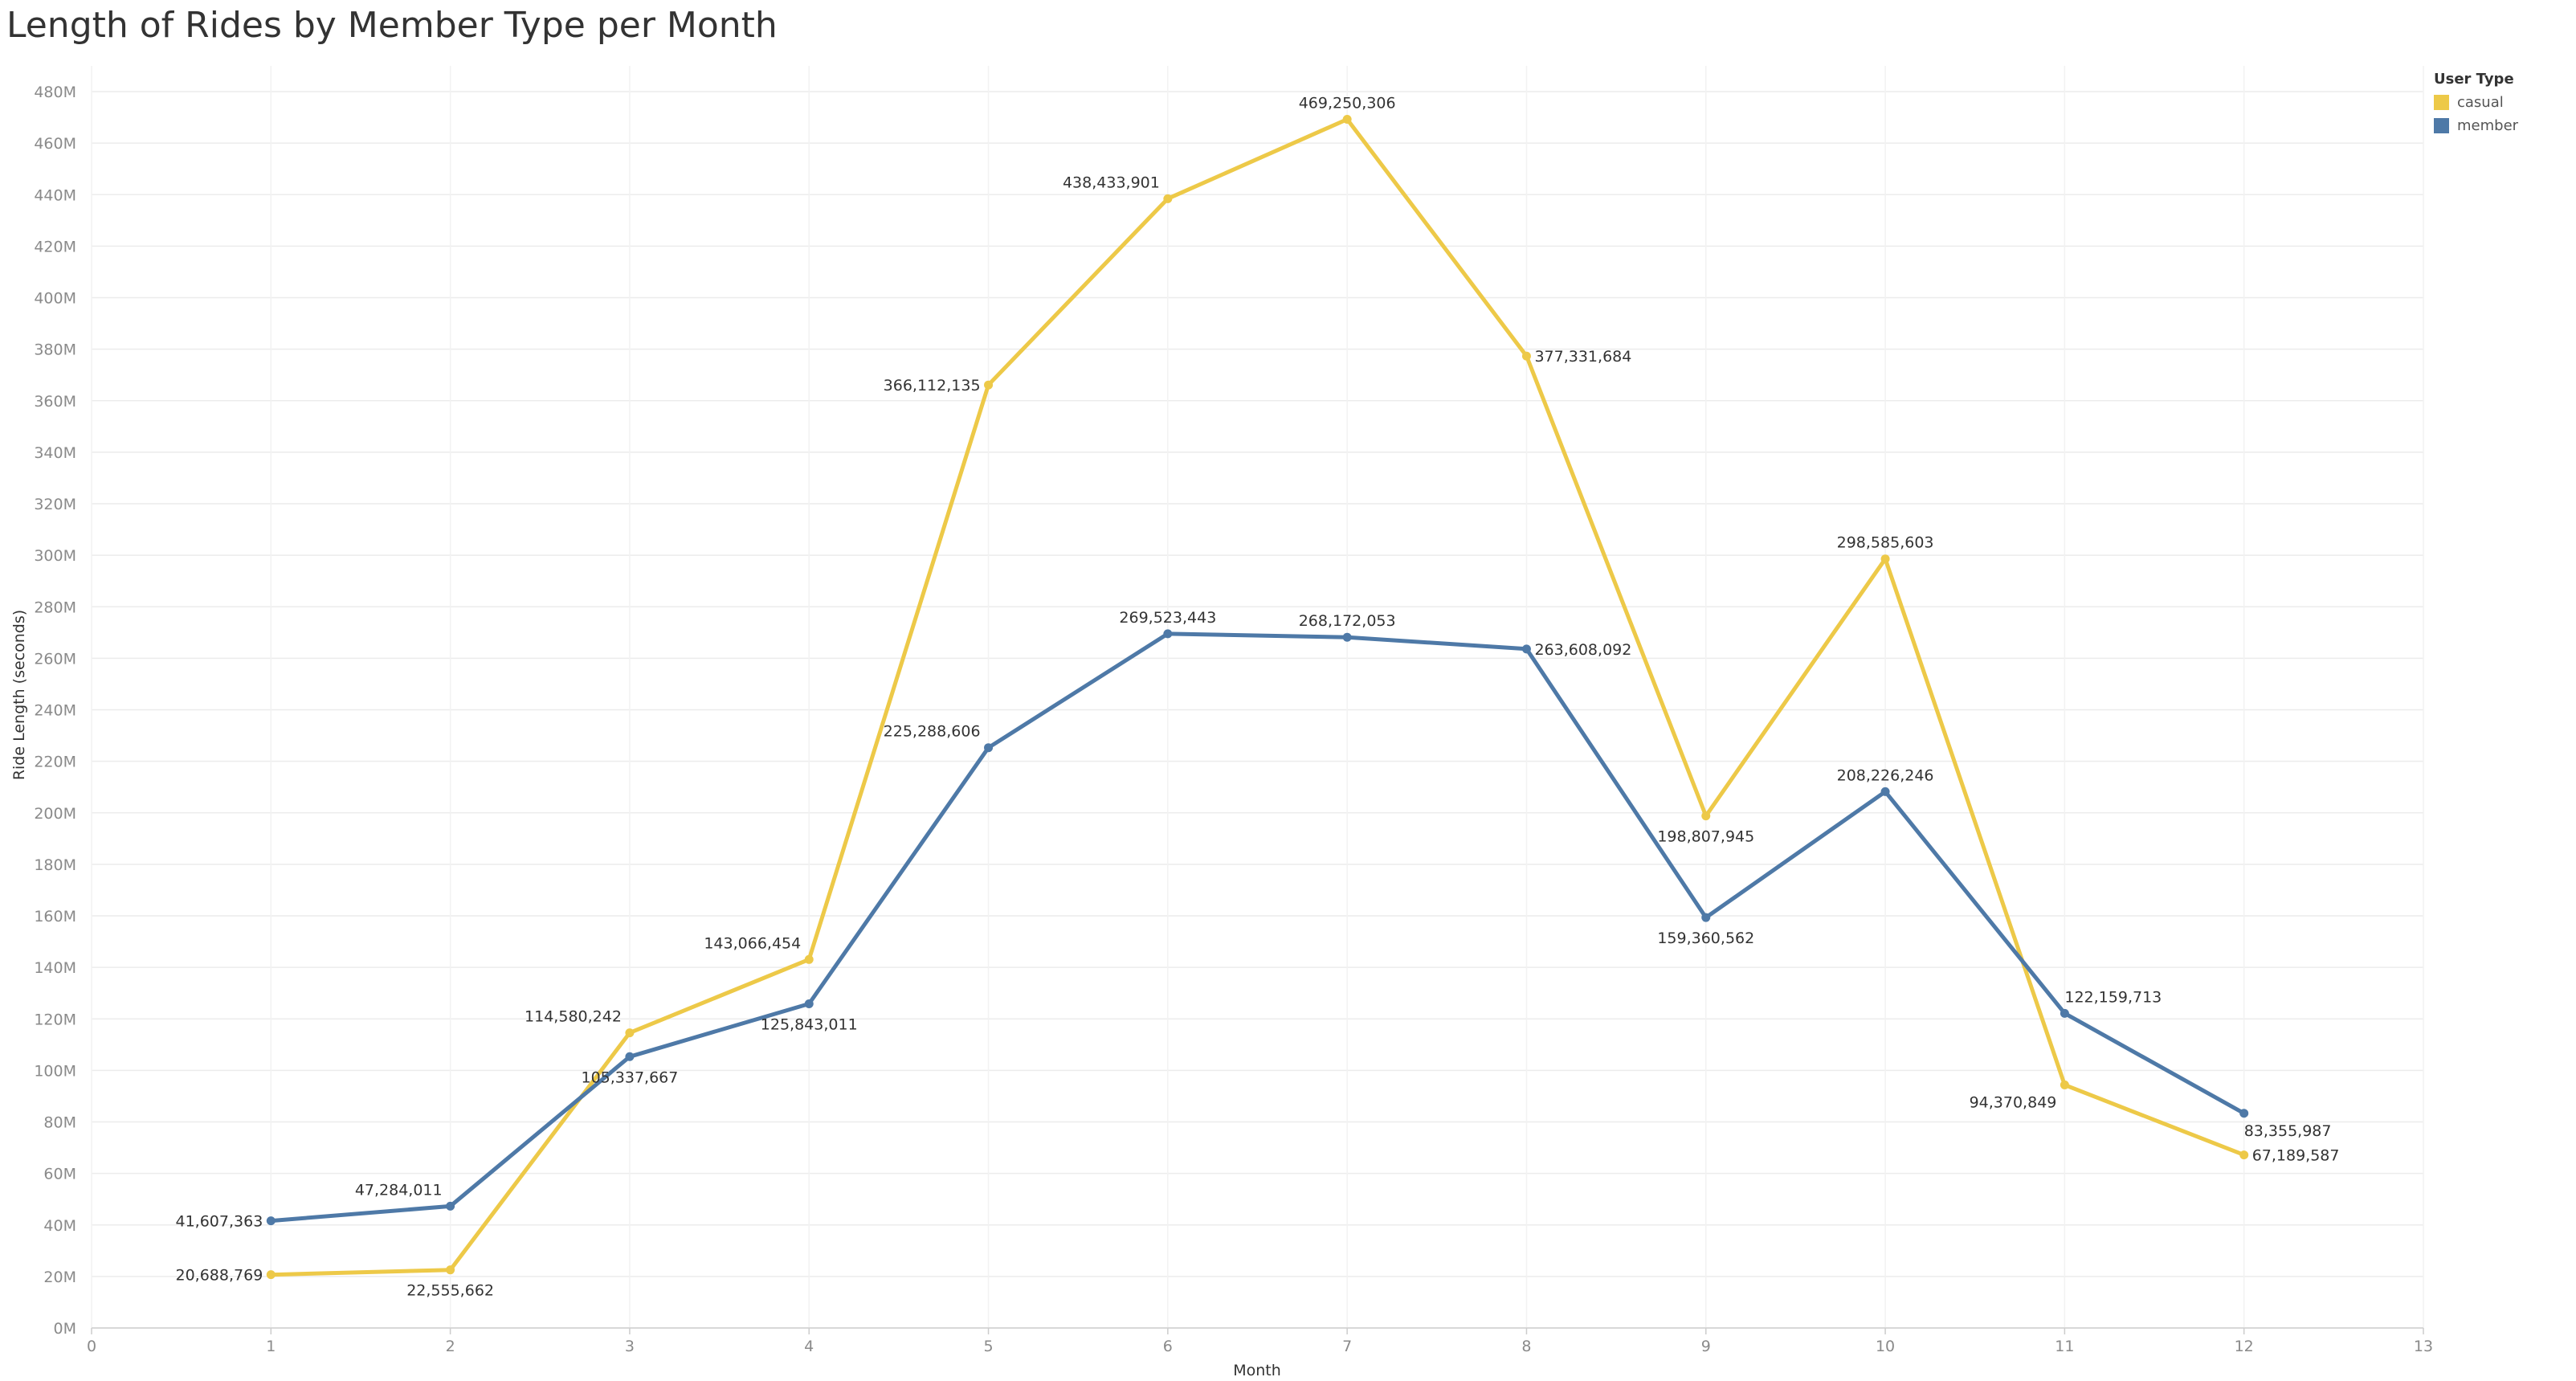 The width and height of the screenshot is (2576, 1381). I want to click on data-label-member: 83,355,987, so click(2288, 1131).